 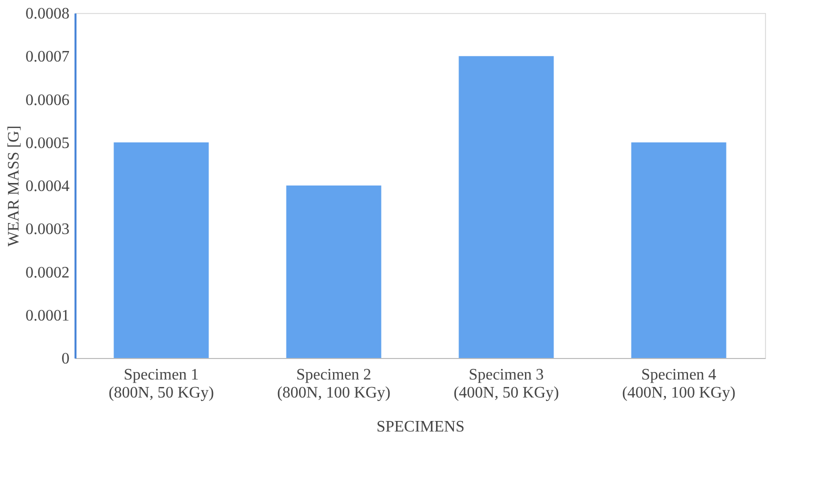 I want to click on x-tick-label: Specimen 3 (400N, 50 KGy), so click(x=506, y=384).